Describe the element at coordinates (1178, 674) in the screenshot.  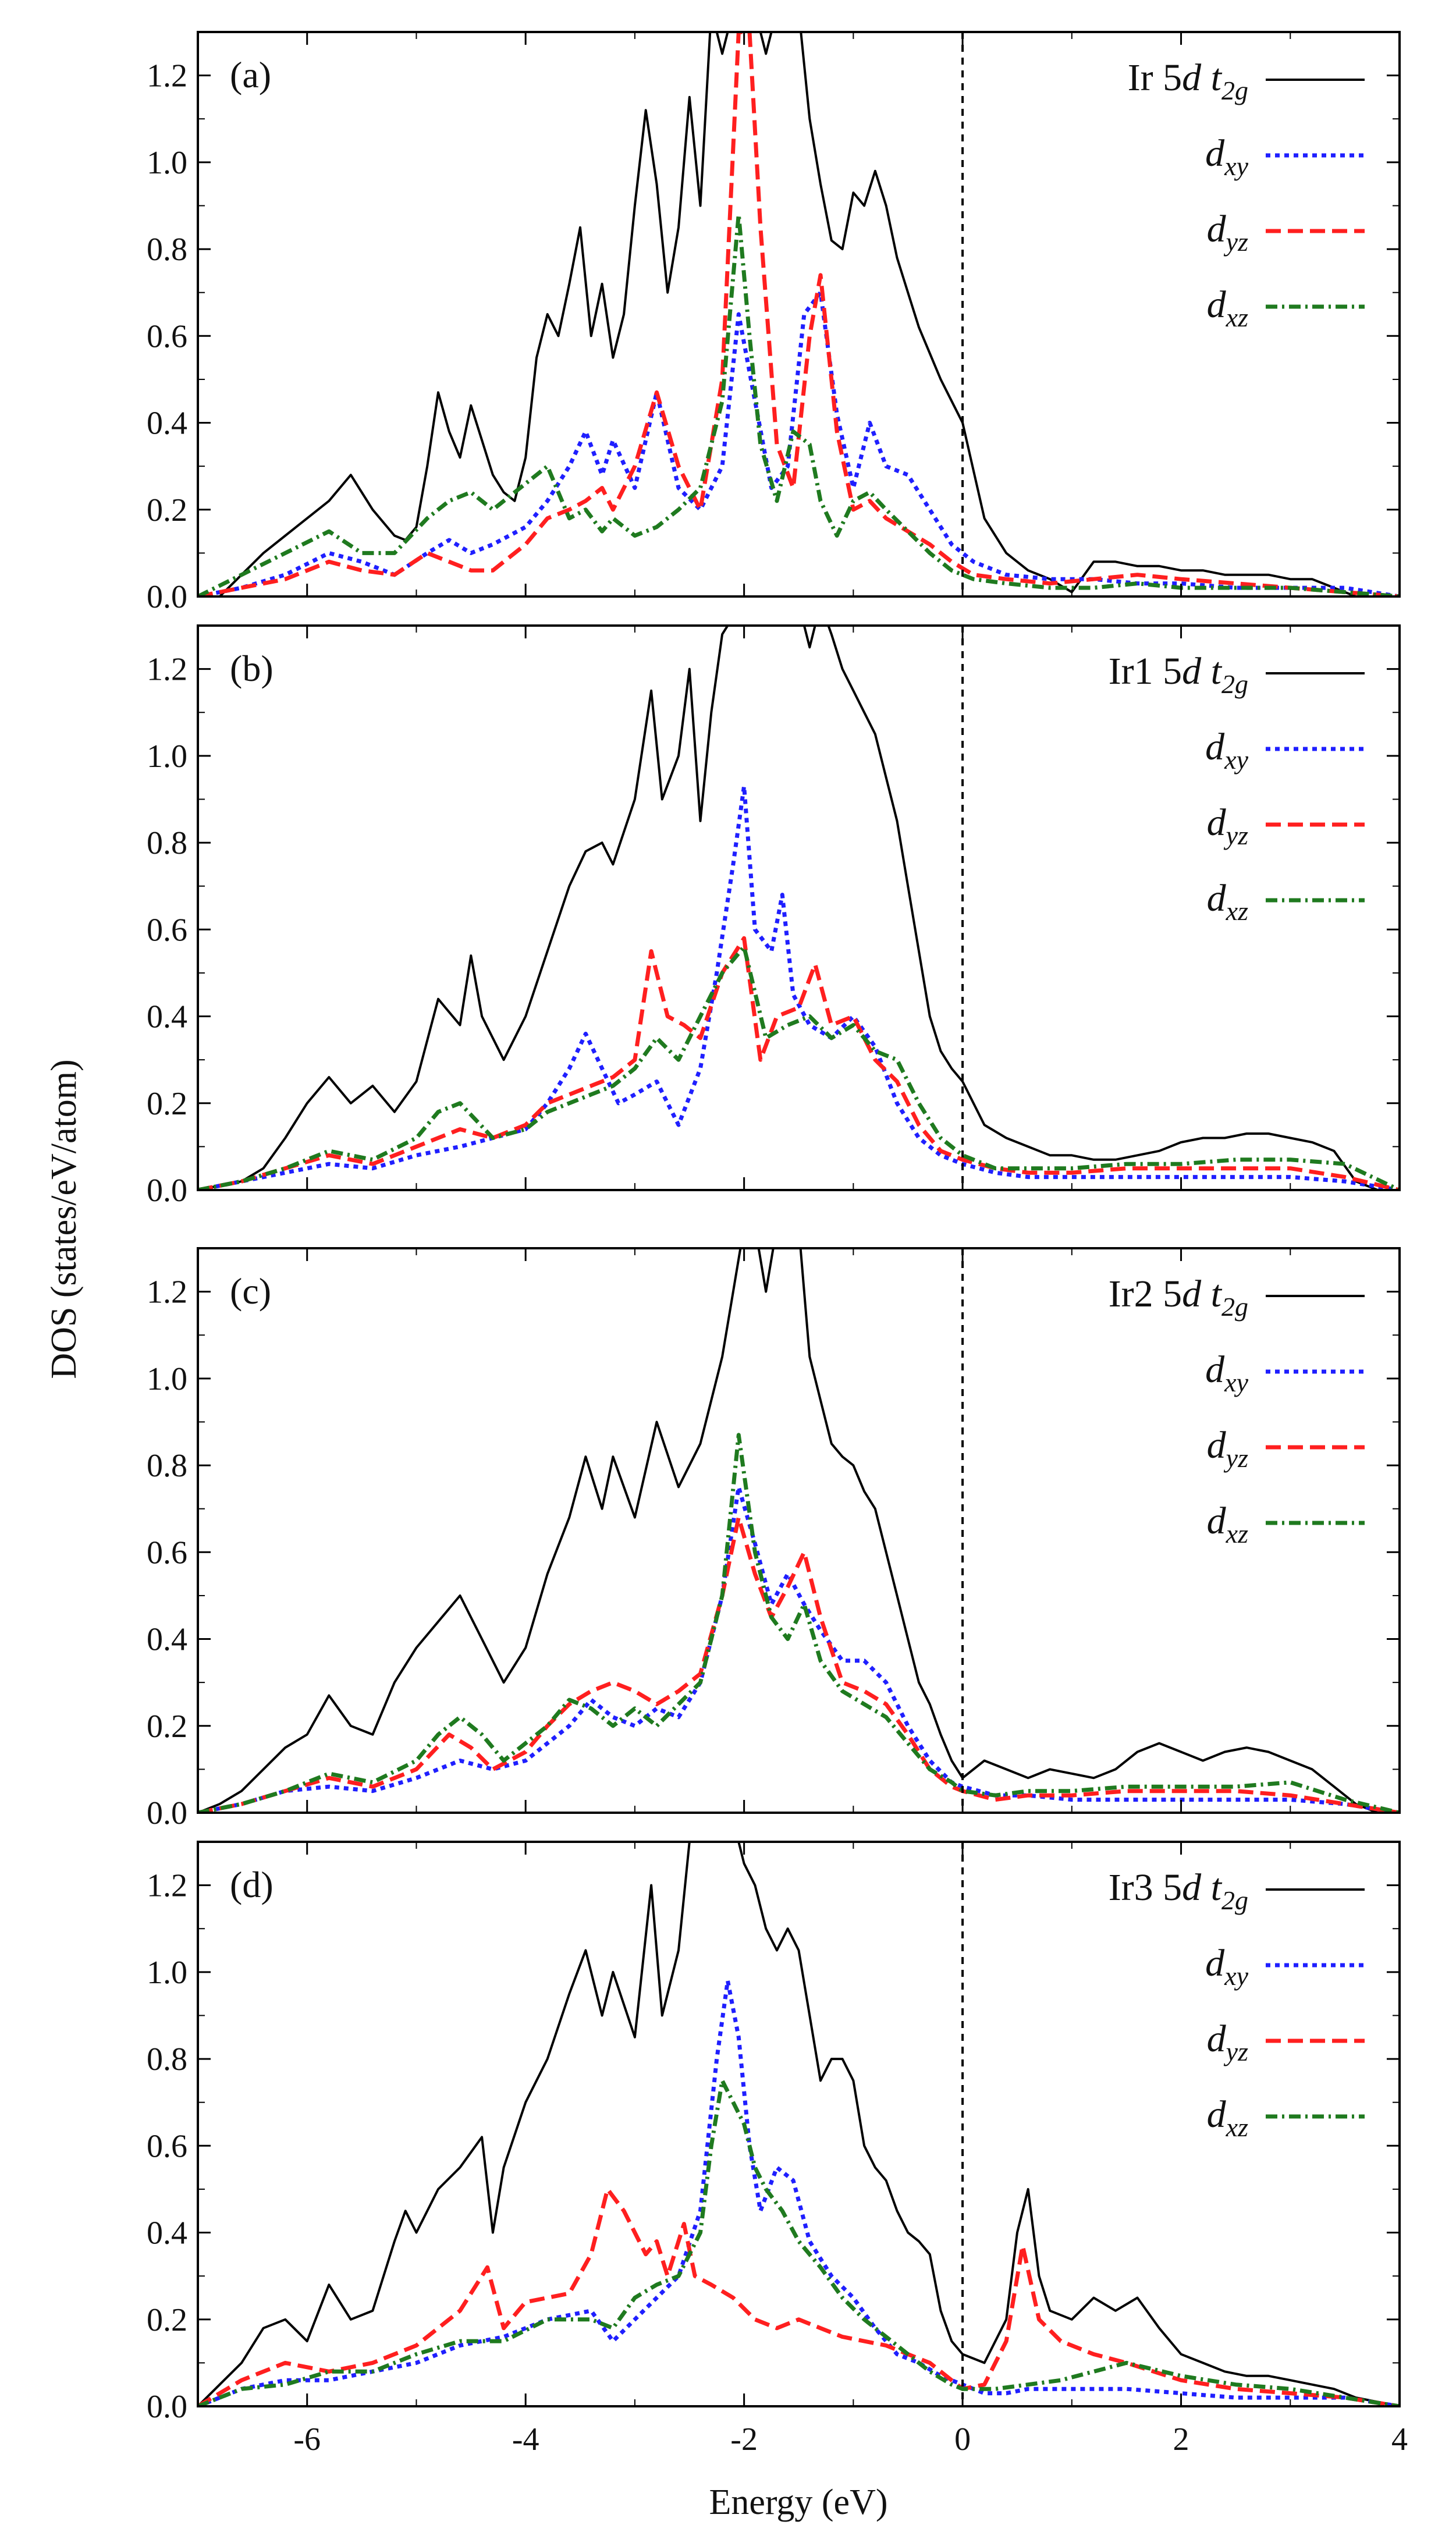
I see `legend-title: Ir1 5d t2g` at that location.